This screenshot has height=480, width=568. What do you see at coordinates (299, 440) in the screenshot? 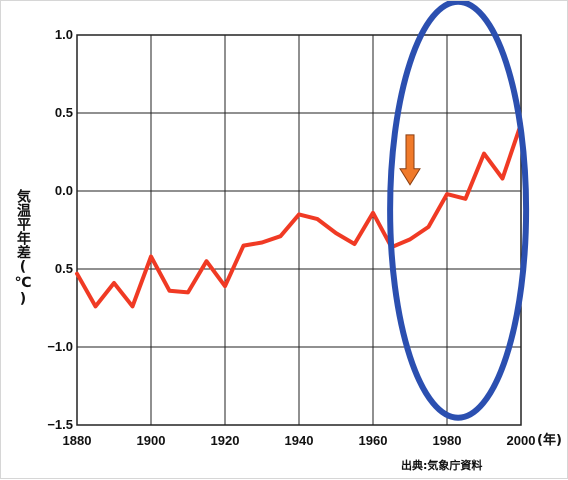
I see `x-tick-label: 1940` at bounding box center [299, 440].